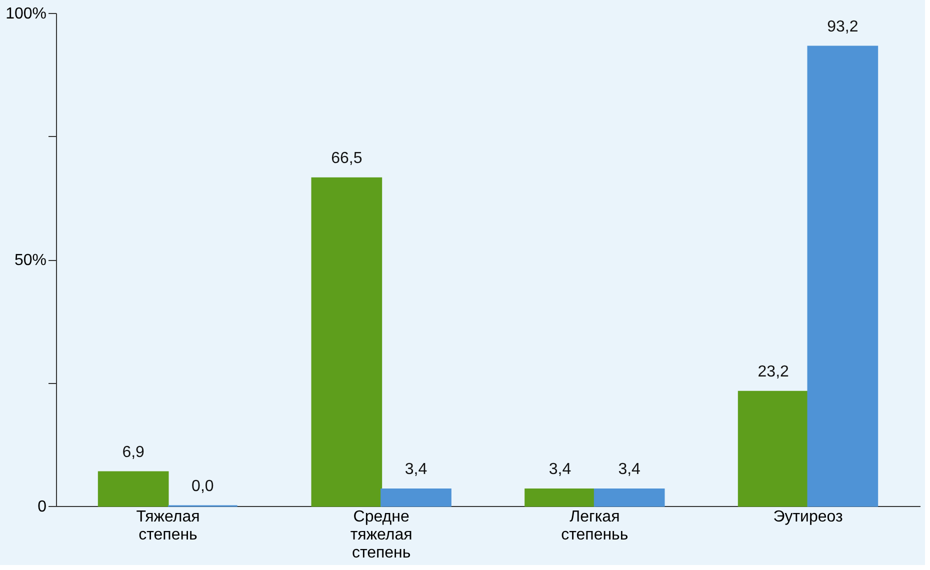 This screenshot has width=930, height=570. What do you see at coordinates (26, 14) in the screenshot?
I see `y-tick-label: 100%` at bounding box center [26, 14].